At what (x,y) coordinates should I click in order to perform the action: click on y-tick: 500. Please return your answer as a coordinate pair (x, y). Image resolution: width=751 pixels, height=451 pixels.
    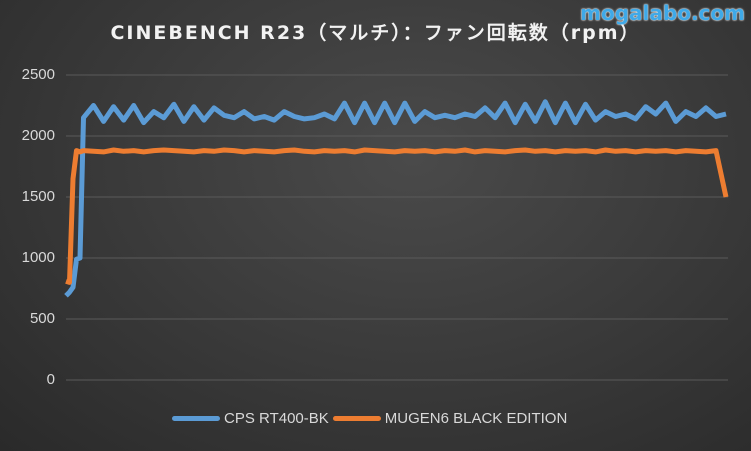
    Looking at the image, I should click on (42, 318).